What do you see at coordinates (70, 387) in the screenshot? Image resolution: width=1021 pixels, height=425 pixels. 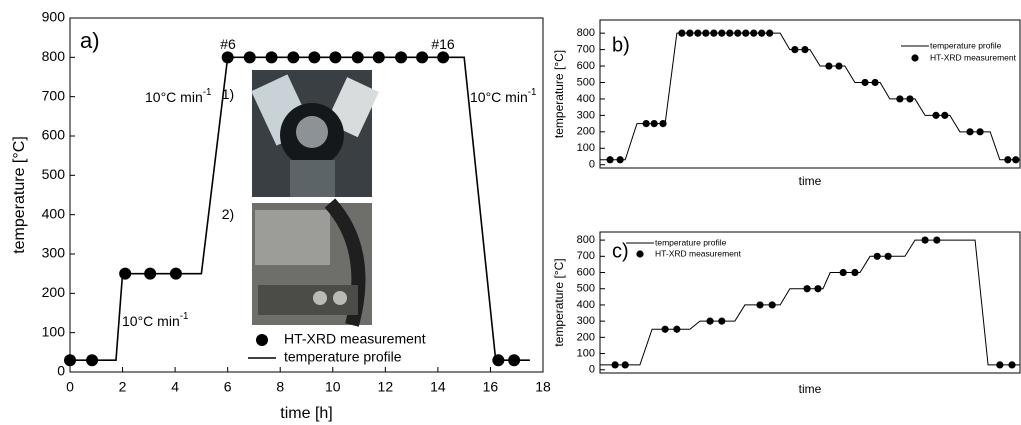 I see `x-tick-label: 0` at bounding box center [70, 387].